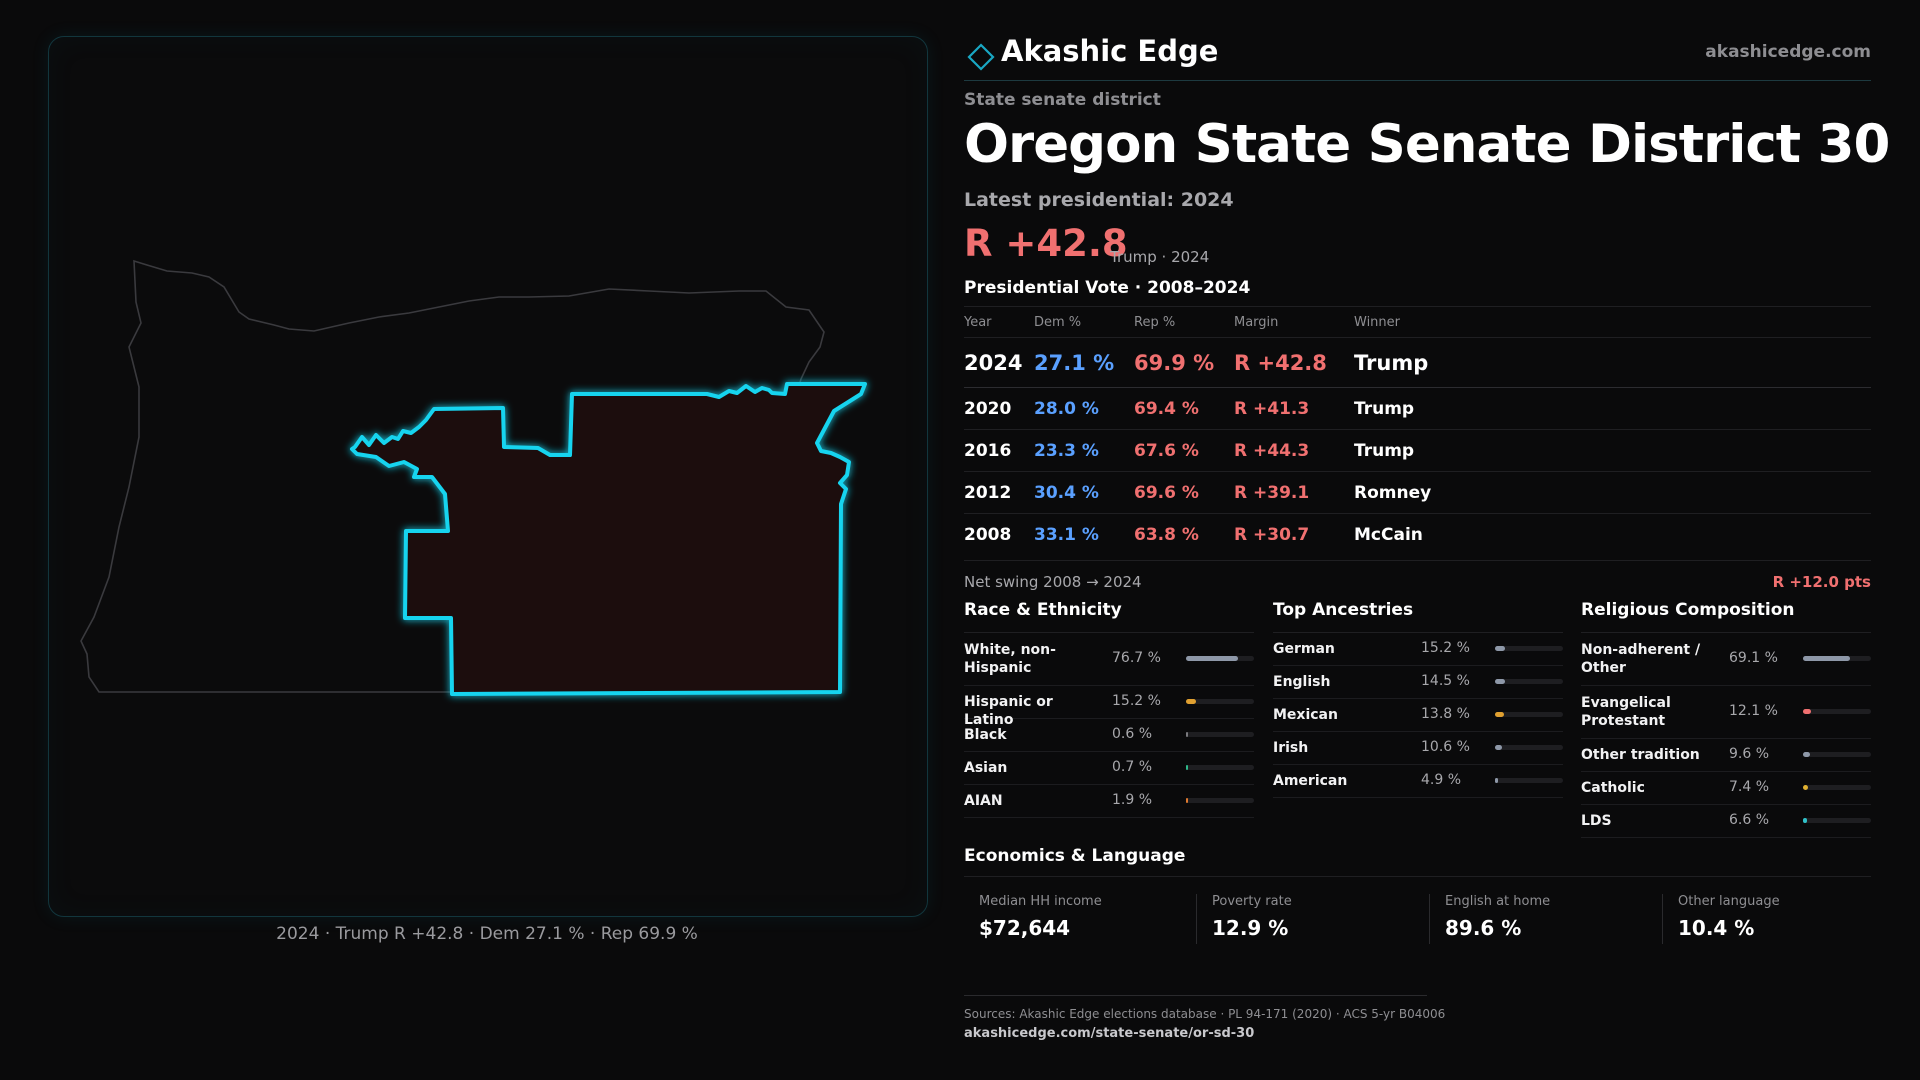 The height and width of the screenshot is (1080, 1920). I want to click on sources-divider, so click(1195, 995).